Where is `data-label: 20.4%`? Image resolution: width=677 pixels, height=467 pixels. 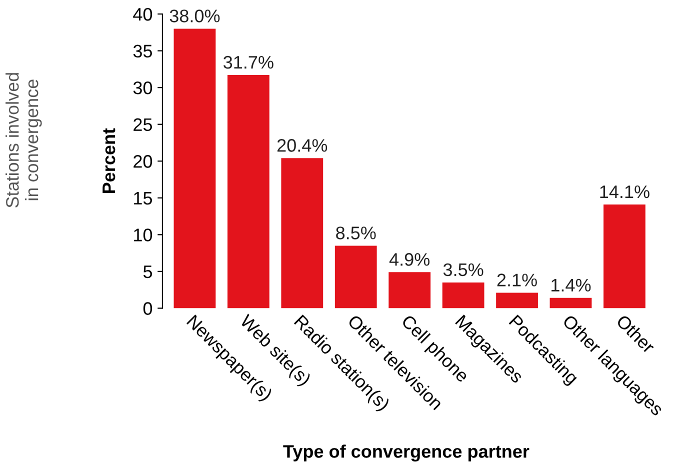
data-label: 20.4% is located at coordinates (302, 145).